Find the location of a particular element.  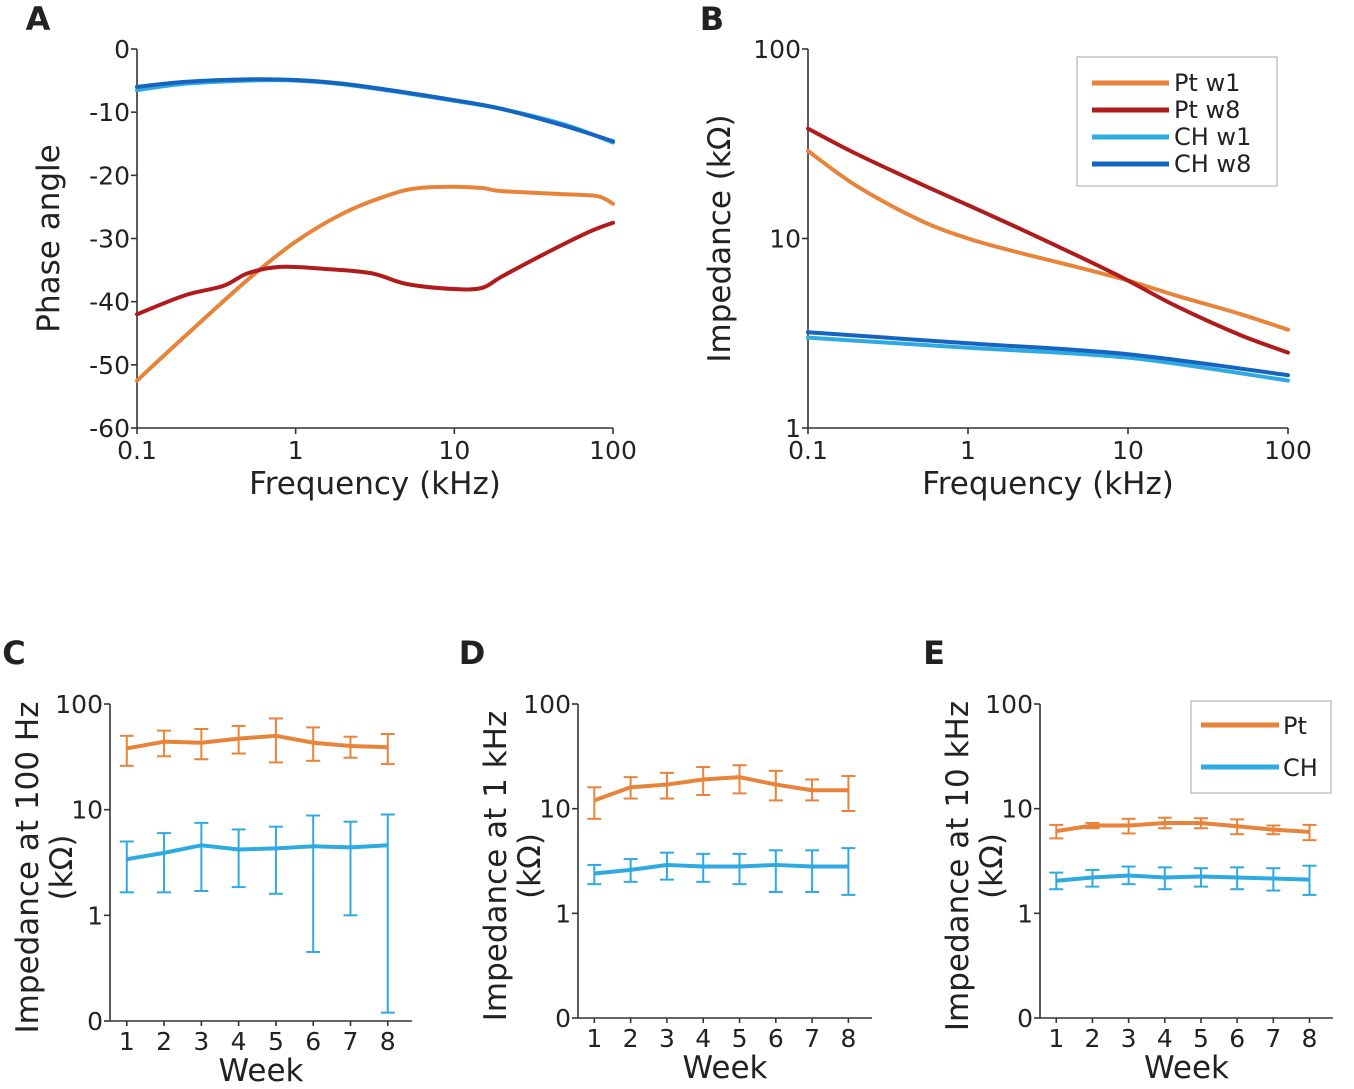

legend-label: Pt w1 is located at coordinates (1207, 83).